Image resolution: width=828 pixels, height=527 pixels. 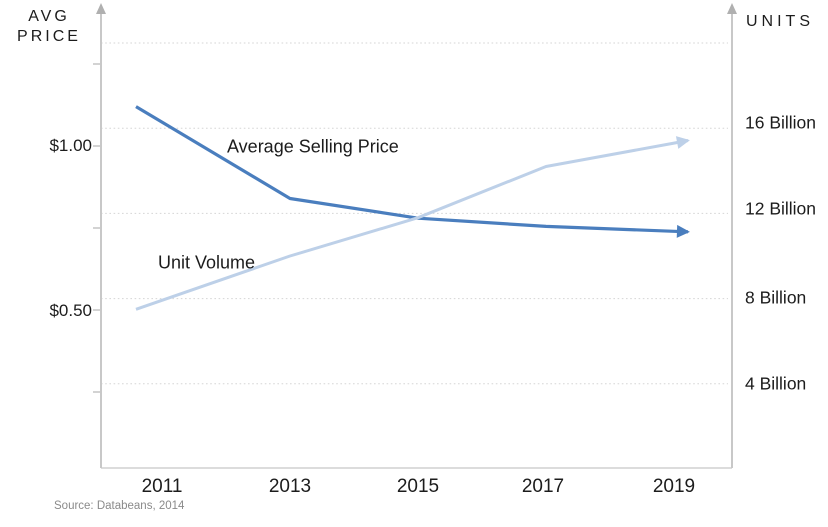 I want to click on x-axis-label-2017: 2017, so click(x=543, y=486).